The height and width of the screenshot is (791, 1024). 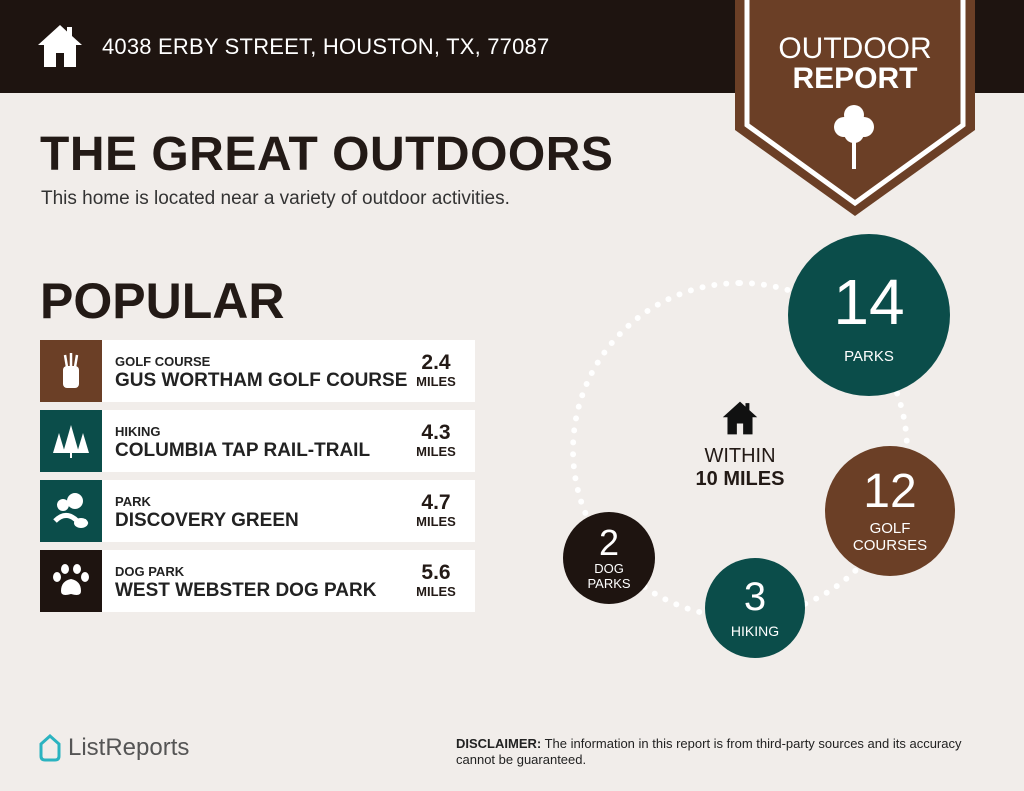 I want to click on stat-parks: 14 PARKS, so click(x=869, y=315).